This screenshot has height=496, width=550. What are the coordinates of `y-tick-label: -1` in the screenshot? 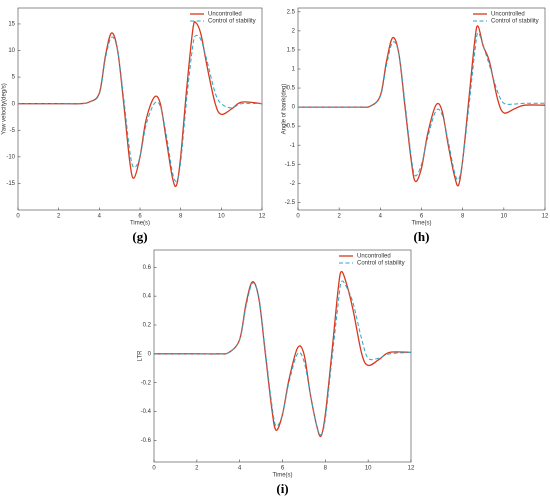 It's located at (293, 146).